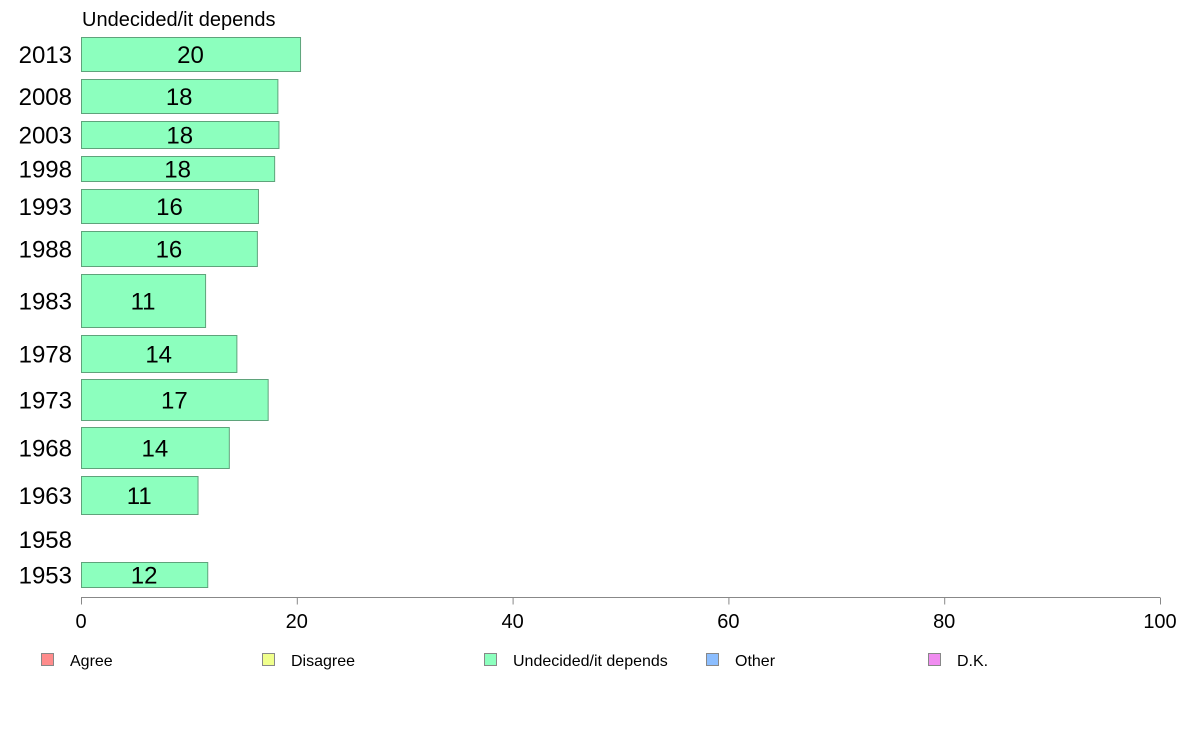 The height and width of the screenshot is (736, 1188). What do you see at coordinates (45, 207) in the screenshot?
I see `year-label-1993: 1993` at bounding box center [45, 207].